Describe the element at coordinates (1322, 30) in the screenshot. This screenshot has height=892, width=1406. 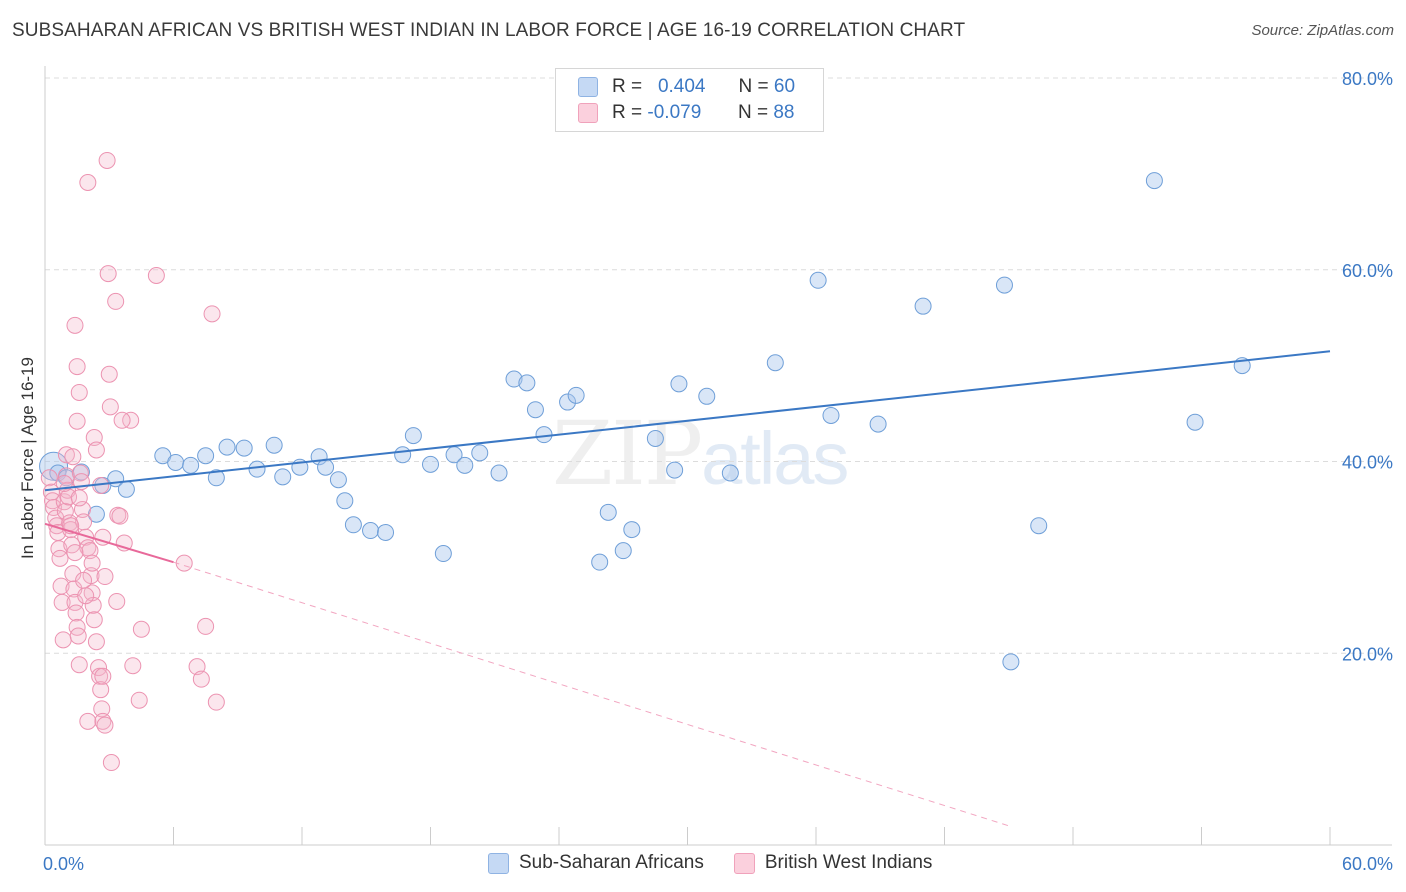
I see `source-label: Source: ZipAtlas.com` at that location.